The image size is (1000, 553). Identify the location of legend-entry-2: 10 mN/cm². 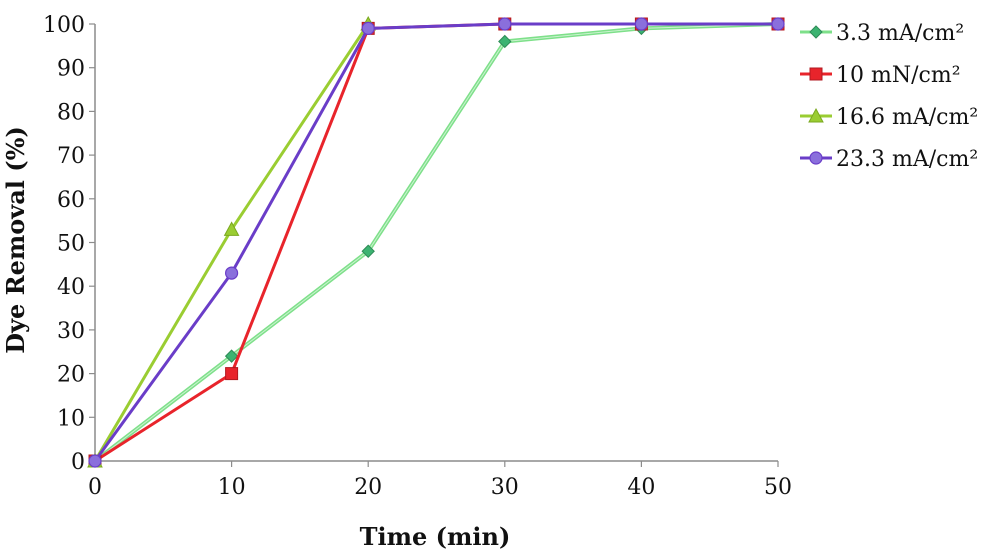
(880, 75).